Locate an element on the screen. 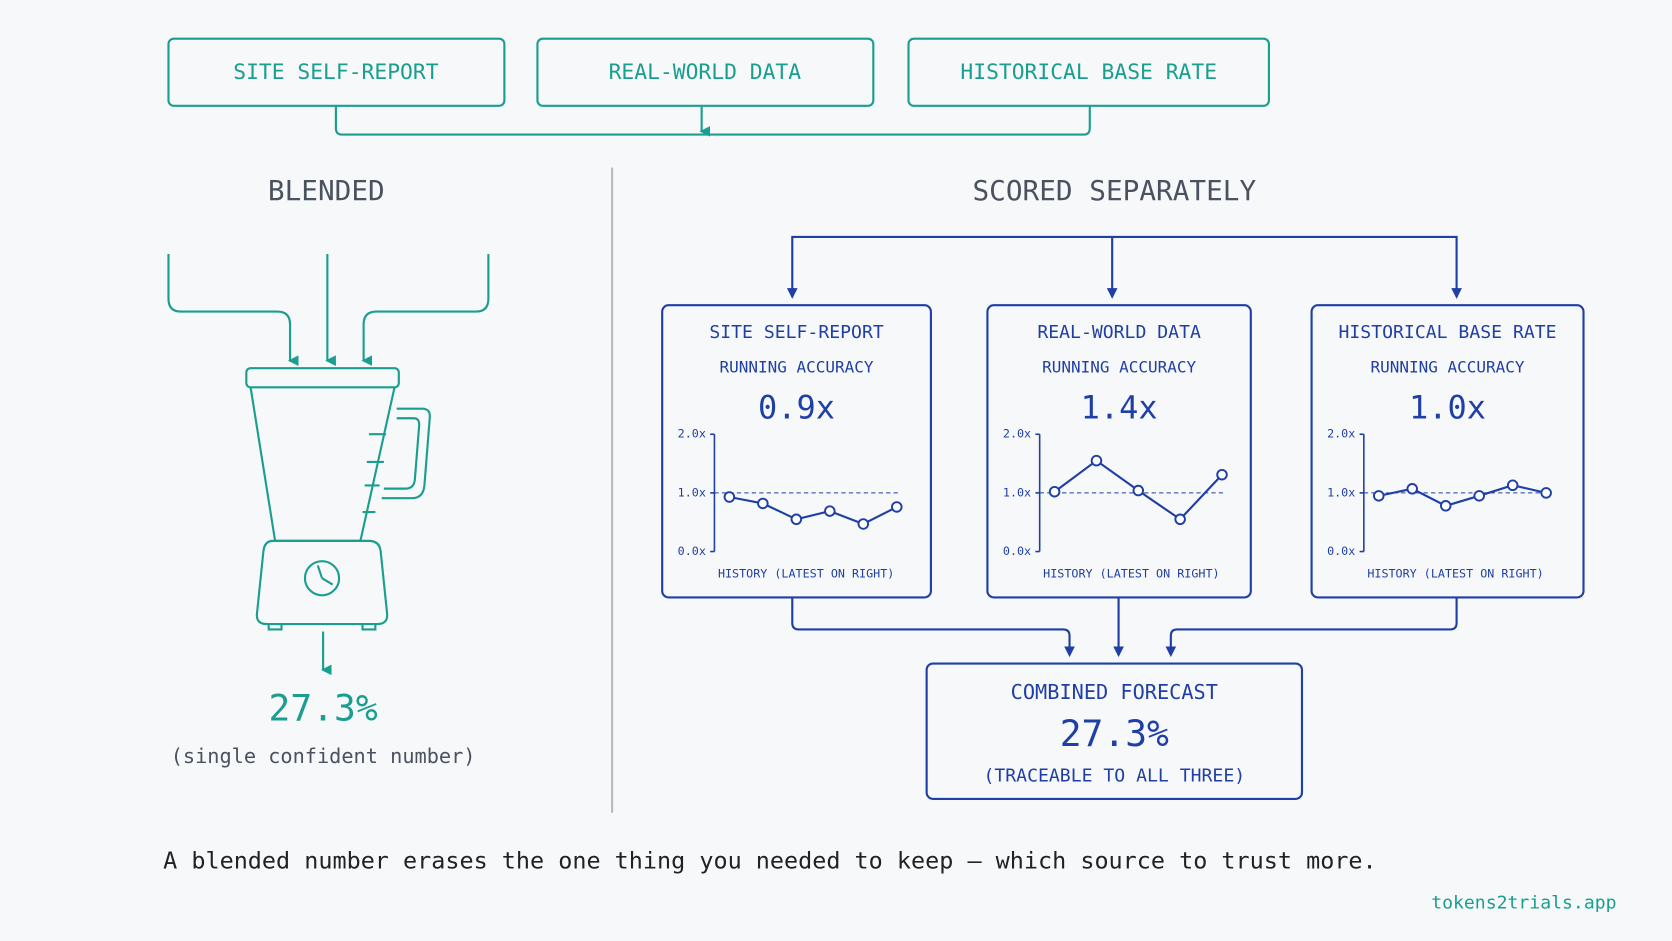 The image size is (1672, 941). combined-title: COMBINED FORECAST is located at coordinates (1114, 692).